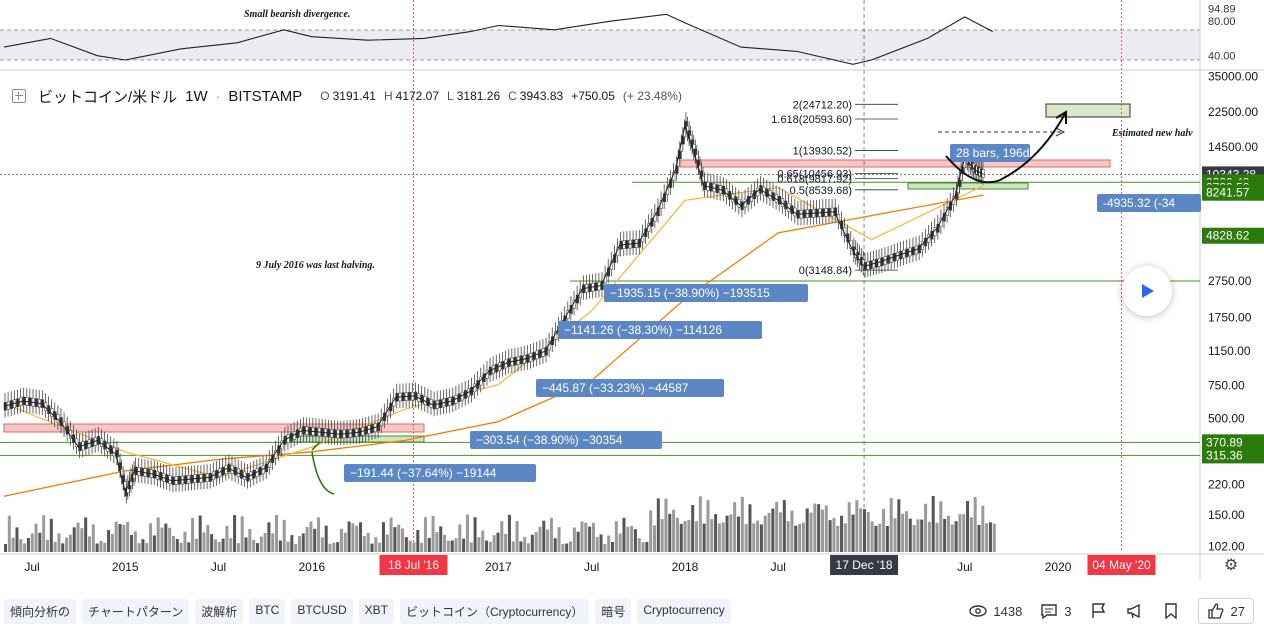  Describe the element at coordinates (600, 45) in the screenshot. I see `rsi-band` at that location.